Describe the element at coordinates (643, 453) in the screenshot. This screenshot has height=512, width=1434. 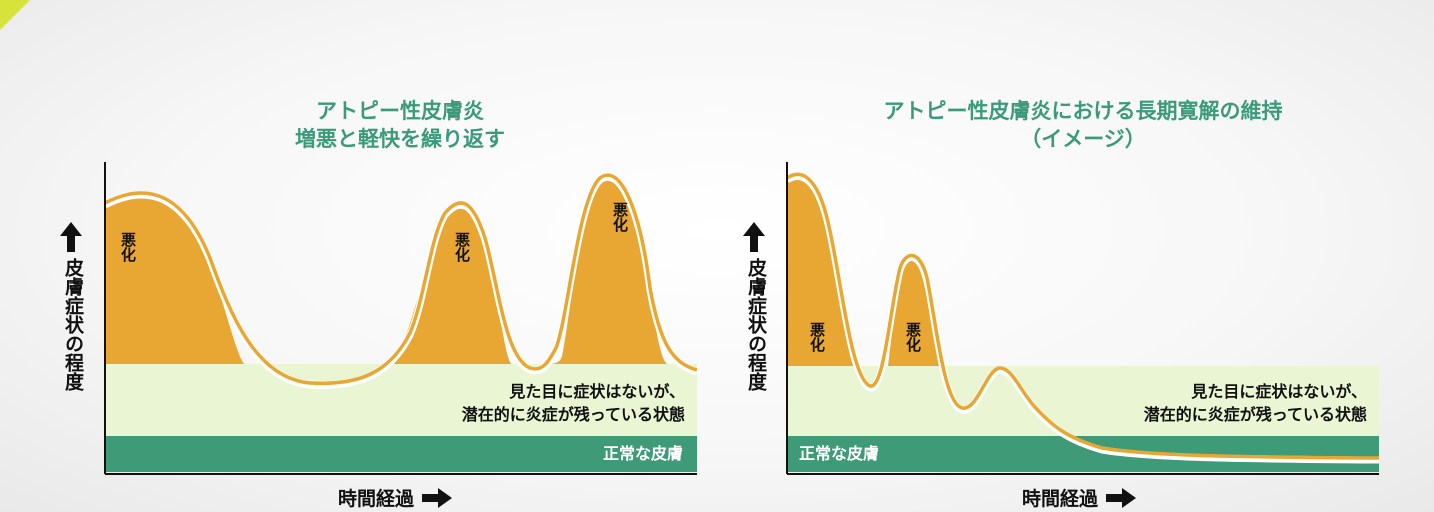
I see `left-normal-label: 正常な皮膚` at that location.